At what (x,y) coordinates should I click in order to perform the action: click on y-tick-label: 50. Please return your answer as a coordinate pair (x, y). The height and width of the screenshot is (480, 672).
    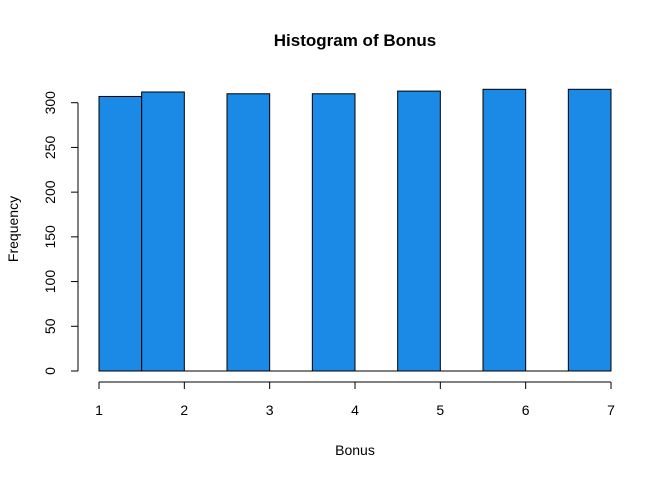
    Looking at the image, I should click on (50, 326).